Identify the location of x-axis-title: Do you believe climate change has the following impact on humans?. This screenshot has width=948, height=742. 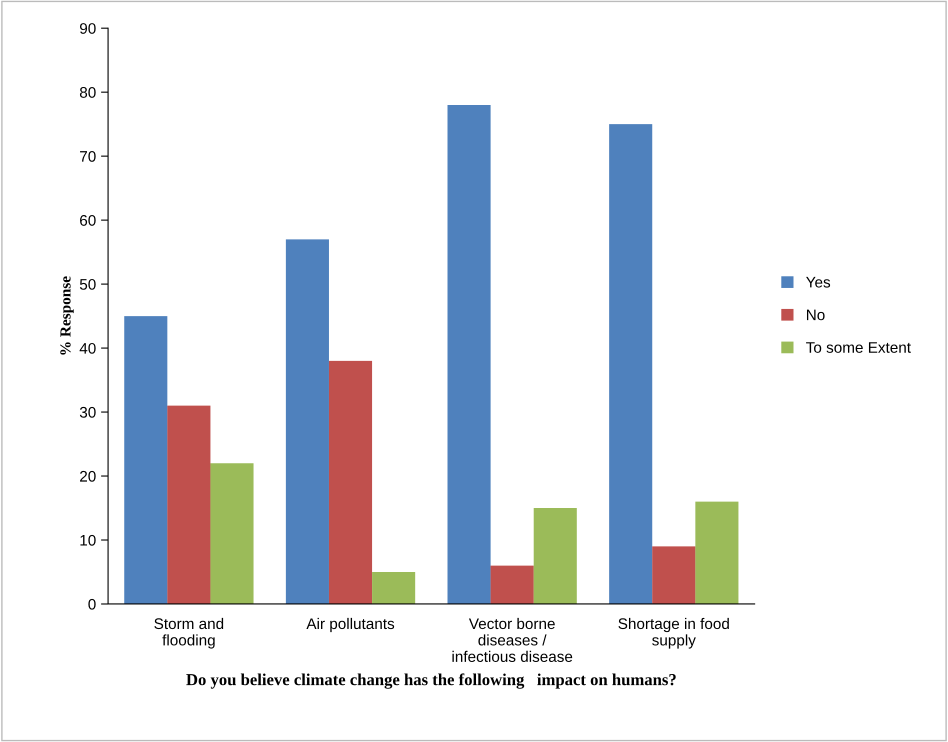
(431, 681).